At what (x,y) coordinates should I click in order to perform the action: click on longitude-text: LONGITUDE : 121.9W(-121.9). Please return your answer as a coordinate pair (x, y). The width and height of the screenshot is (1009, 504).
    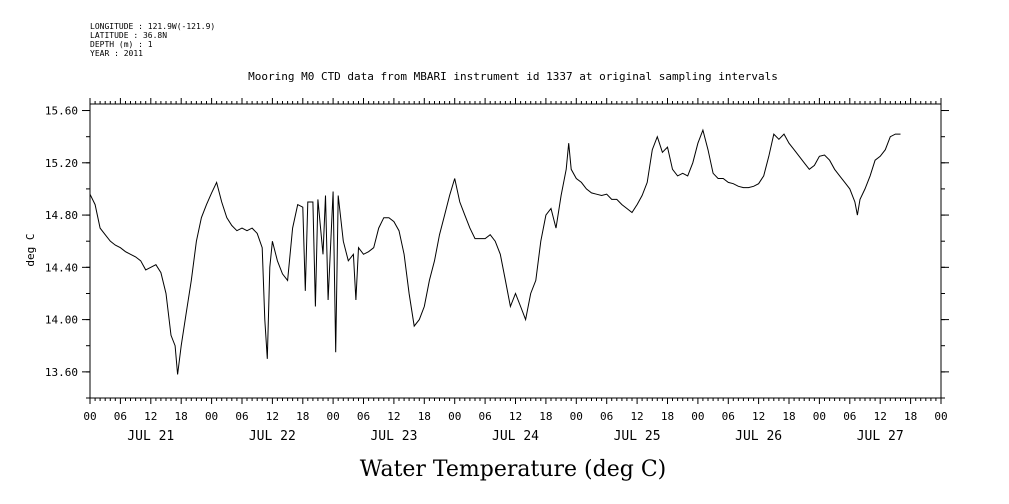
    Looking at the image, I should click on (153, 26).